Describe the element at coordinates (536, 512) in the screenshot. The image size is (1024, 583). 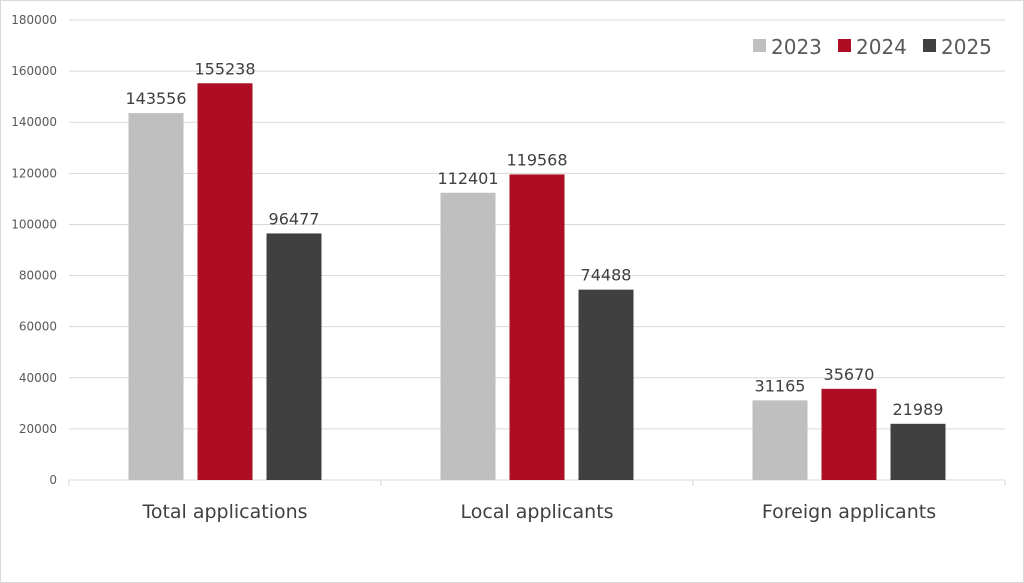
I see `x-category-label: Local applicants` at that location.